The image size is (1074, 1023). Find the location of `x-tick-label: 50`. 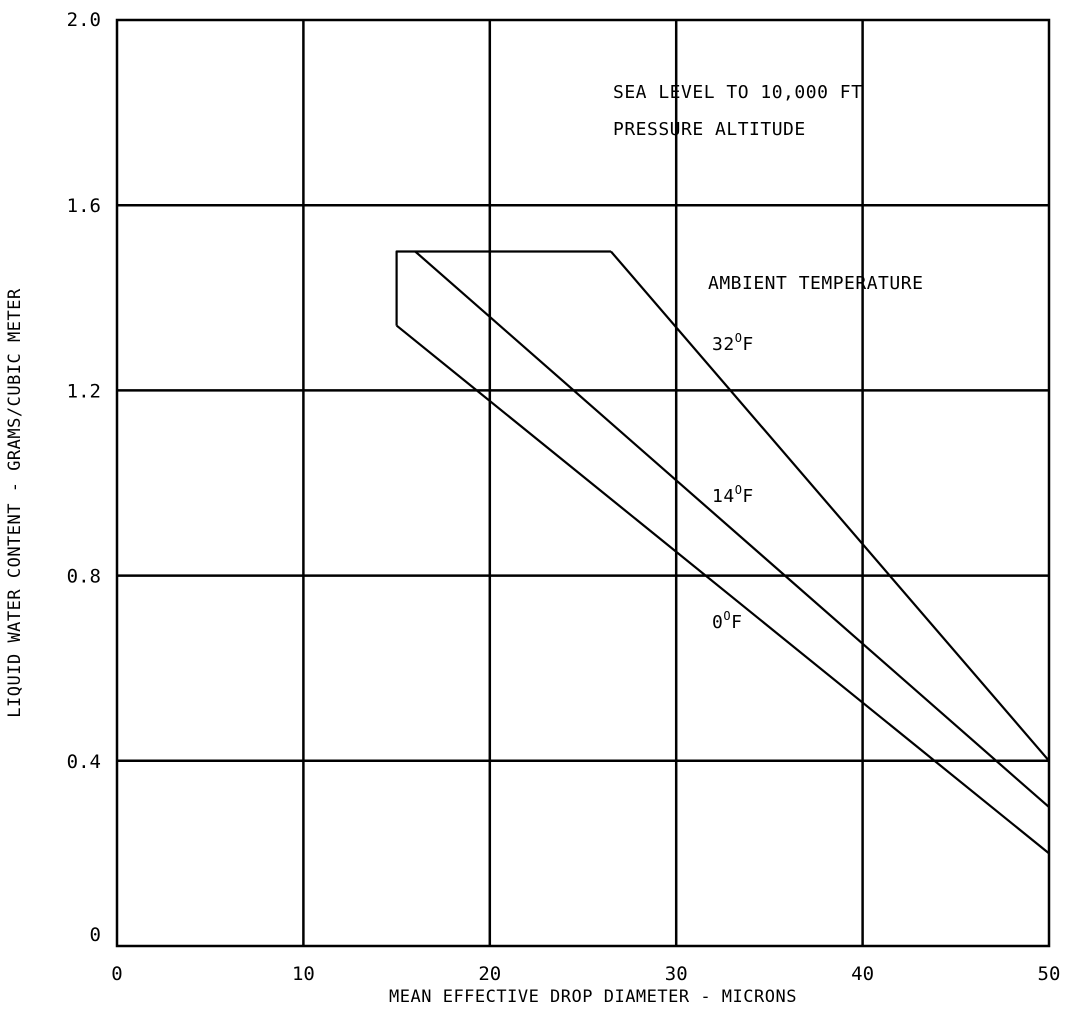

x-tick-label: 50 is located at coordinates (1049, 974).